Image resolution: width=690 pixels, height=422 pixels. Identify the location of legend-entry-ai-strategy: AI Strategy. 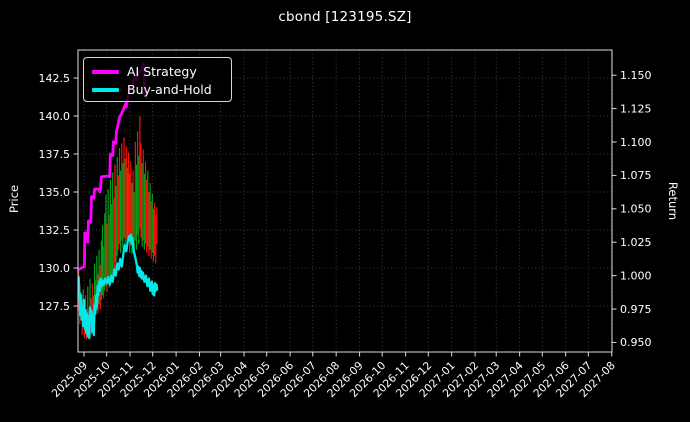
(161, 72).